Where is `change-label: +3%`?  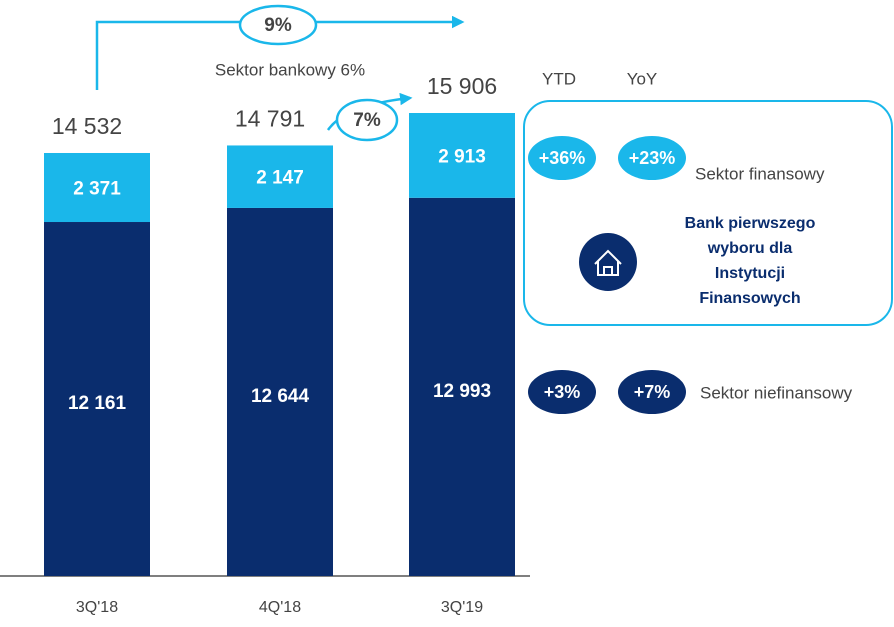
change-label: +3% is located at coordinates (562, 392).